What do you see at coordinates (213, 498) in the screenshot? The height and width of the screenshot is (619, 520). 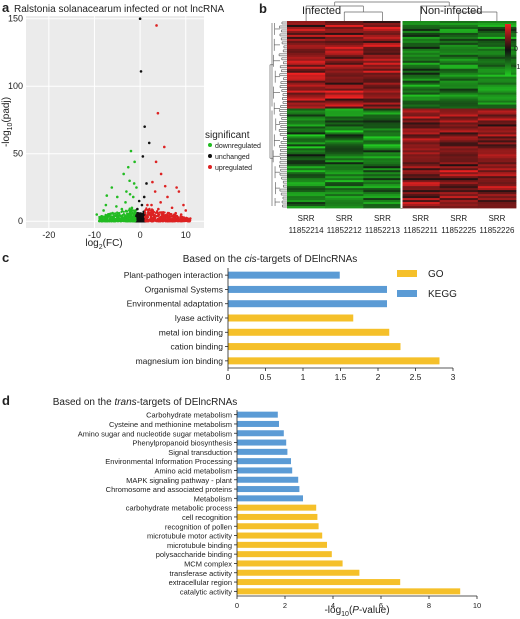 I see `category-label: Metabolism` at bounding box center [213, 498].